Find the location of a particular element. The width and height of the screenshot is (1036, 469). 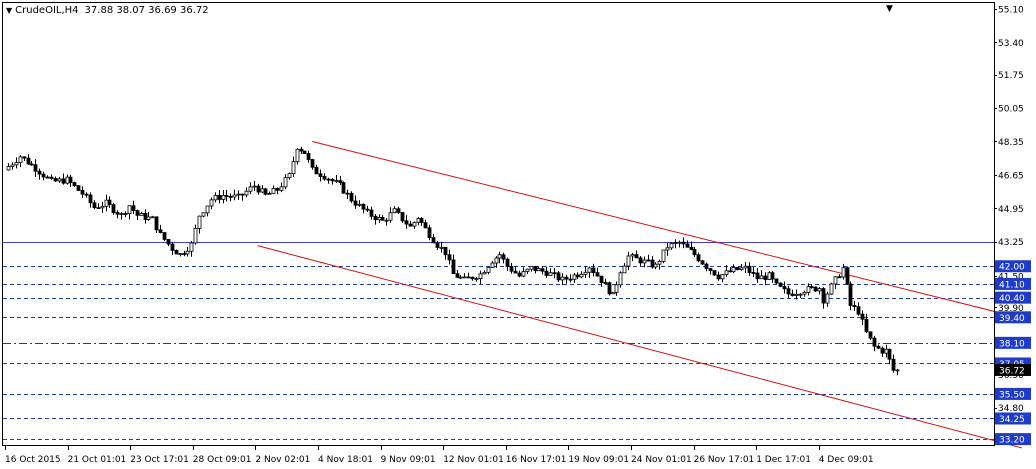

level-price-label: 40.40 is located at coordinates (1012, 299).